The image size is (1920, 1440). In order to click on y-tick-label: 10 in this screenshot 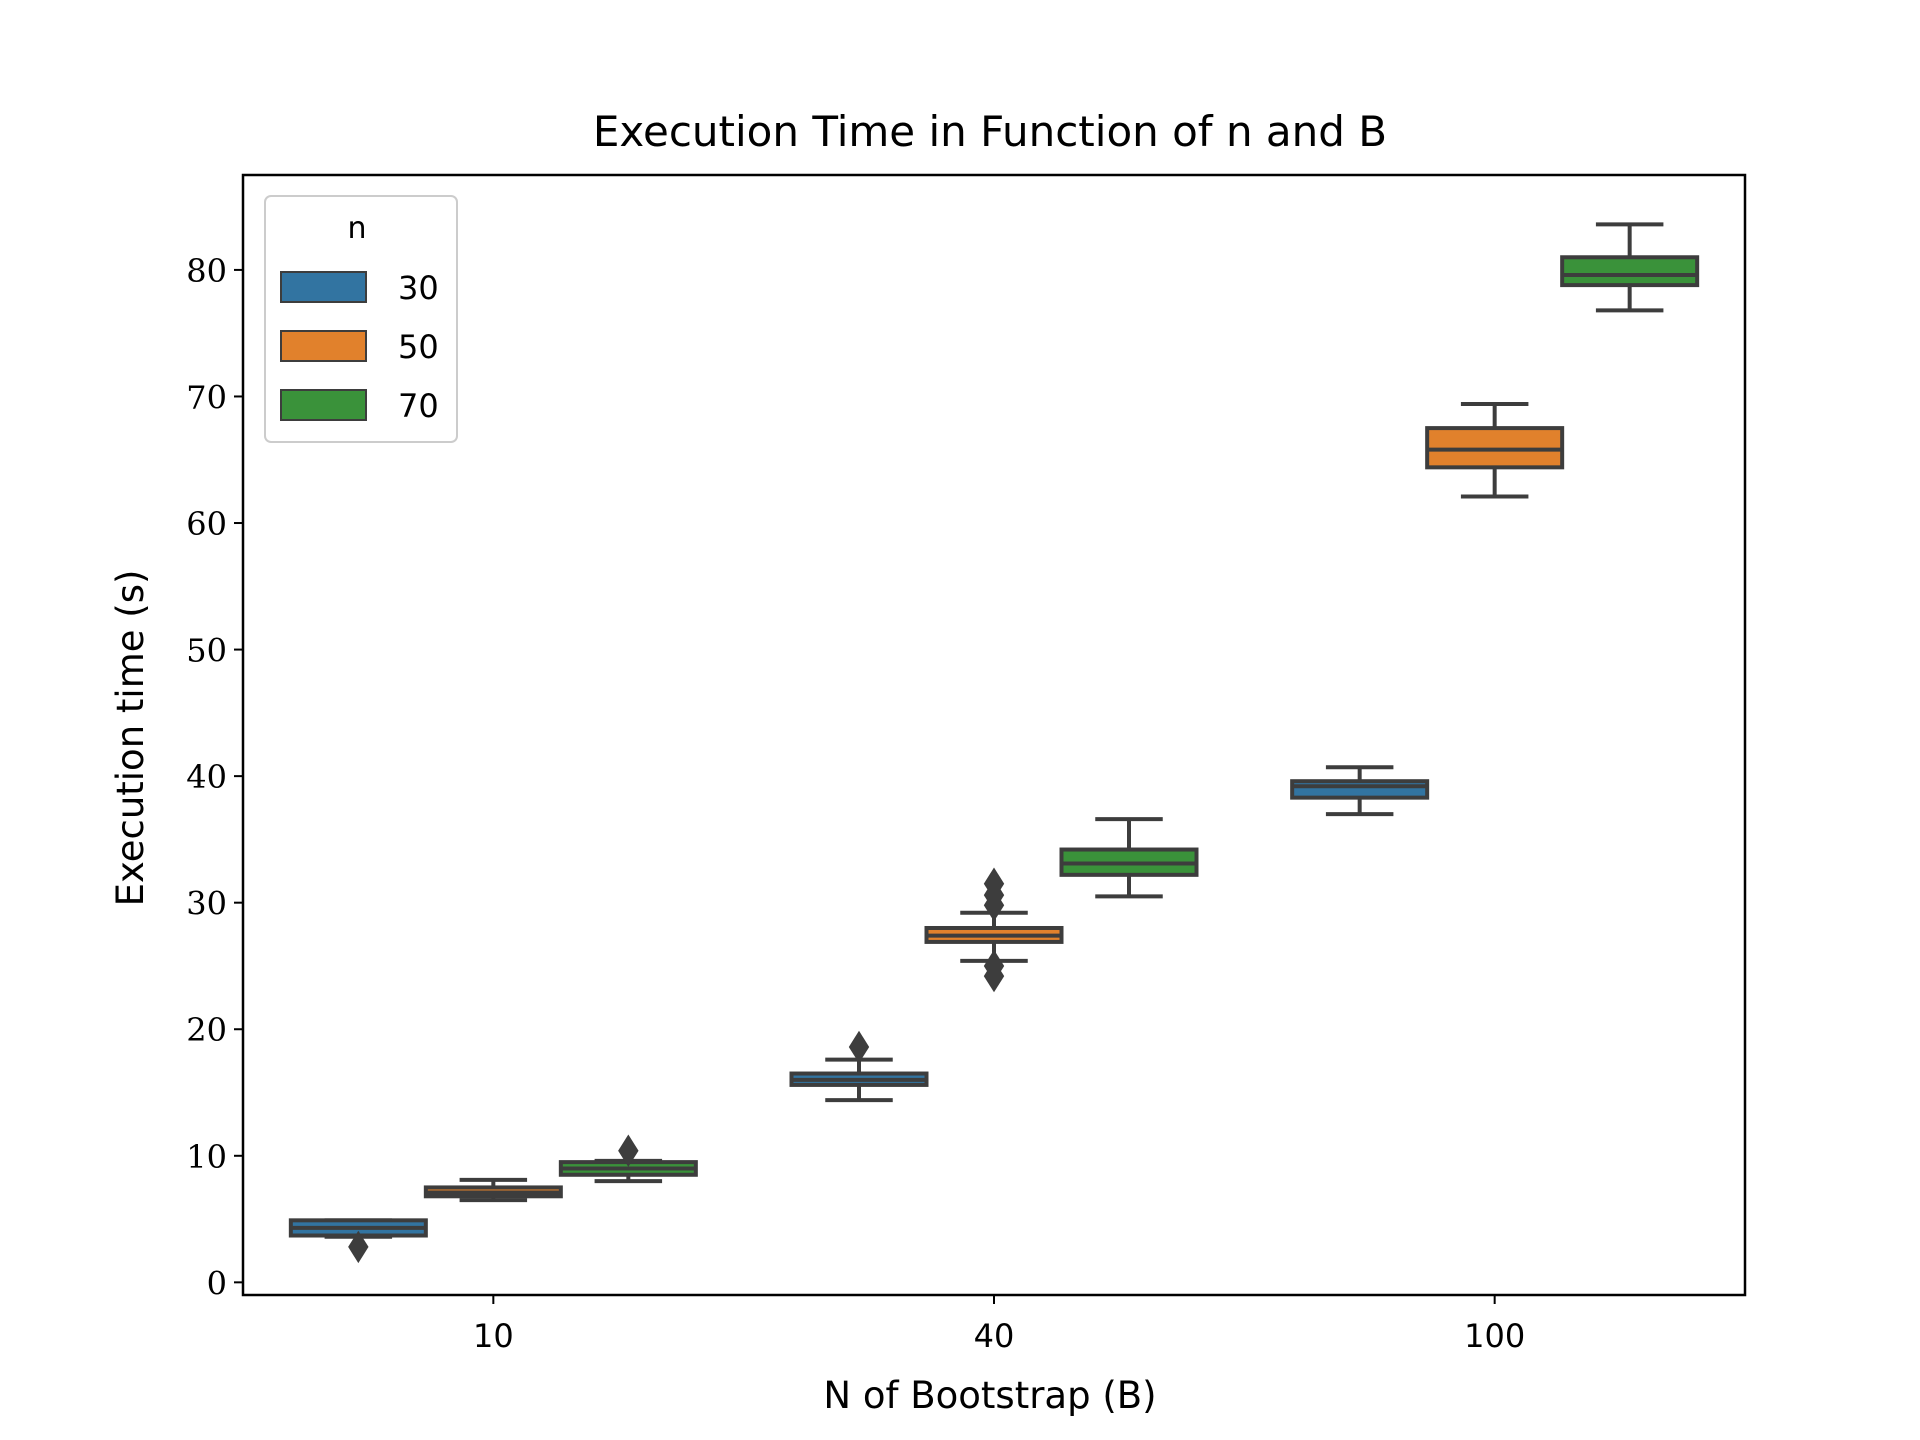, I will do `click(206, 1157)`.